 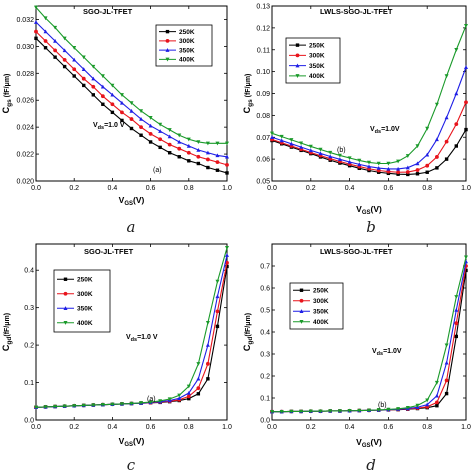 I want to click on y-tick-label: 0.11, so click(x=263, y=50).